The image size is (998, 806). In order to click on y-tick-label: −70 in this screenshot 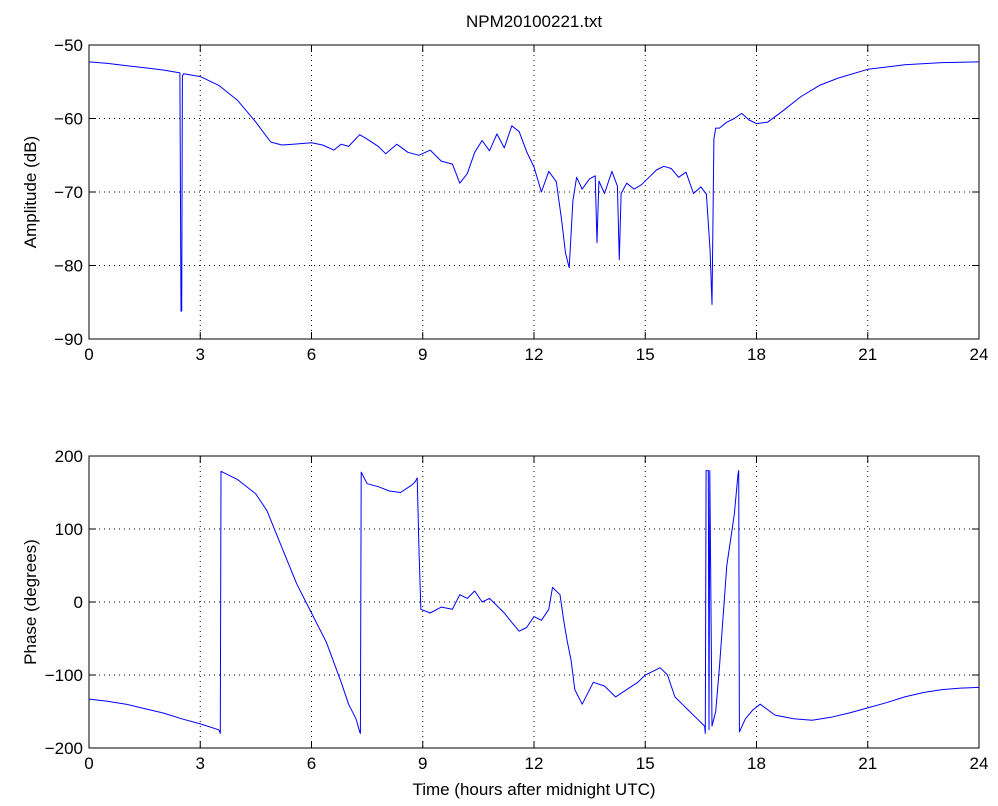, I will do `click(68, 192)`.